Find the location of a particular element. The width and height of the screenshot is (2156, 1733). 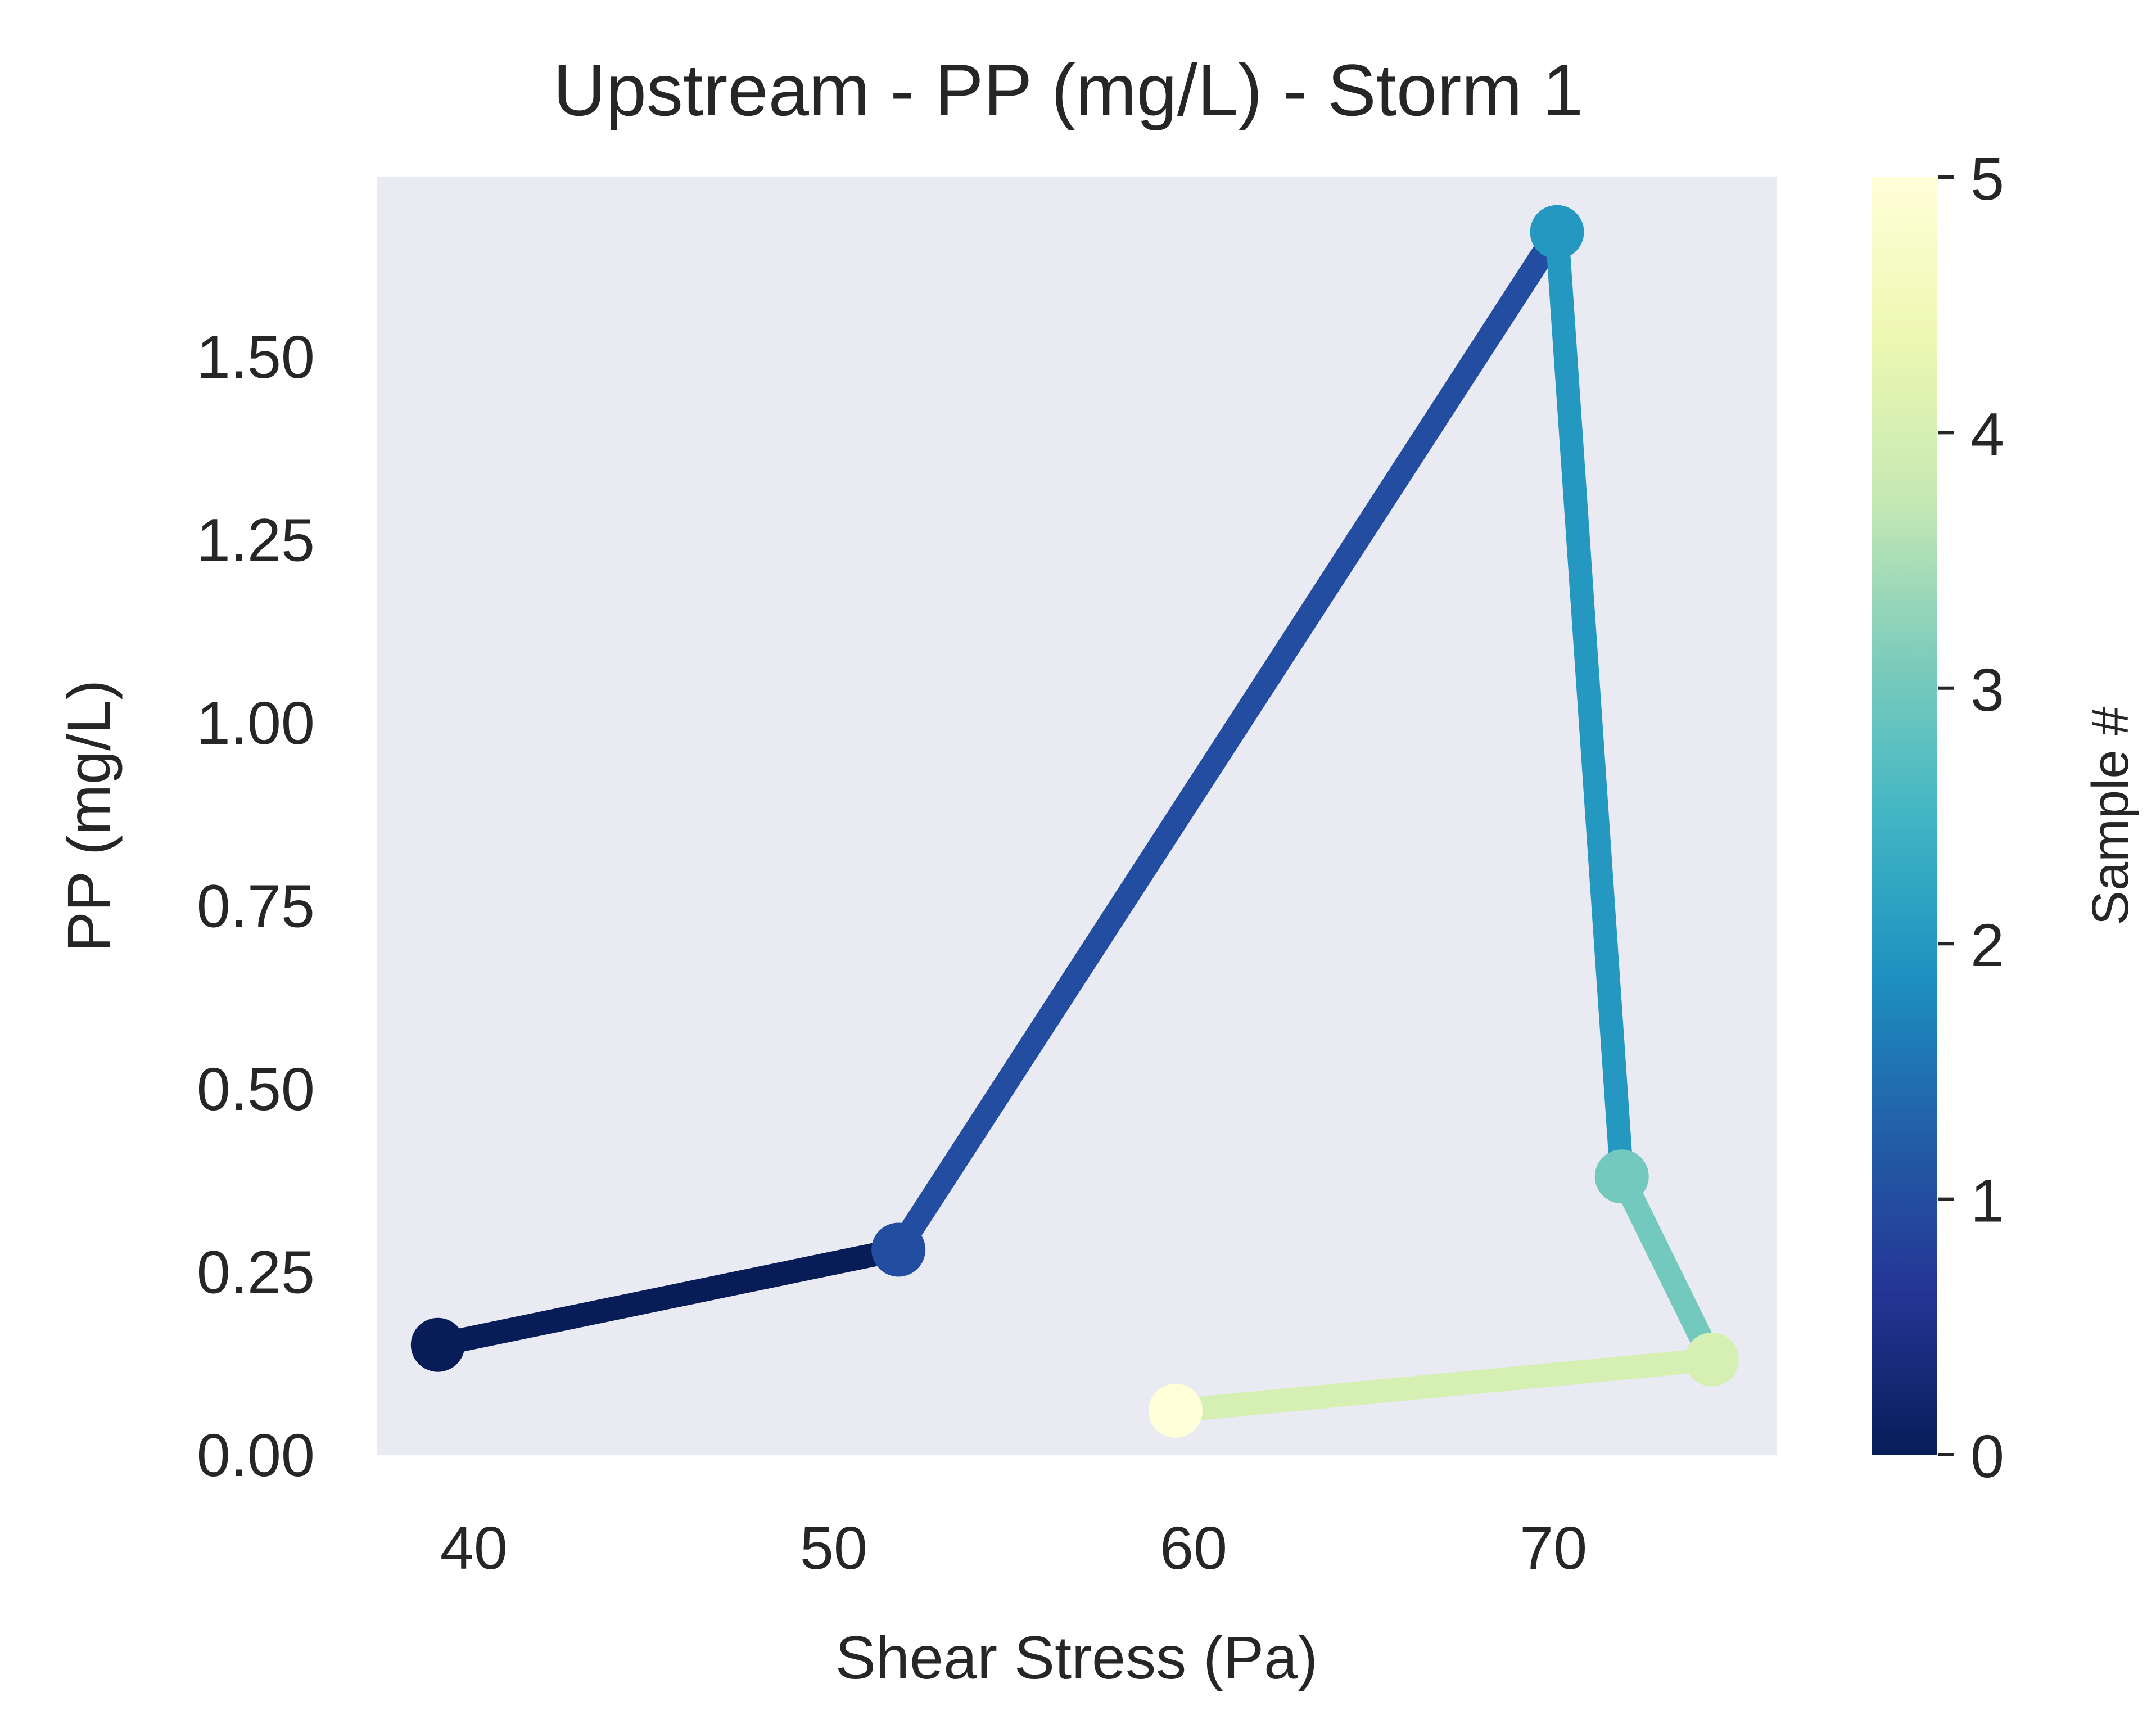

colorbar-ticks: 0 1 2 3 4 5 is located at coordinates (1971, 818).